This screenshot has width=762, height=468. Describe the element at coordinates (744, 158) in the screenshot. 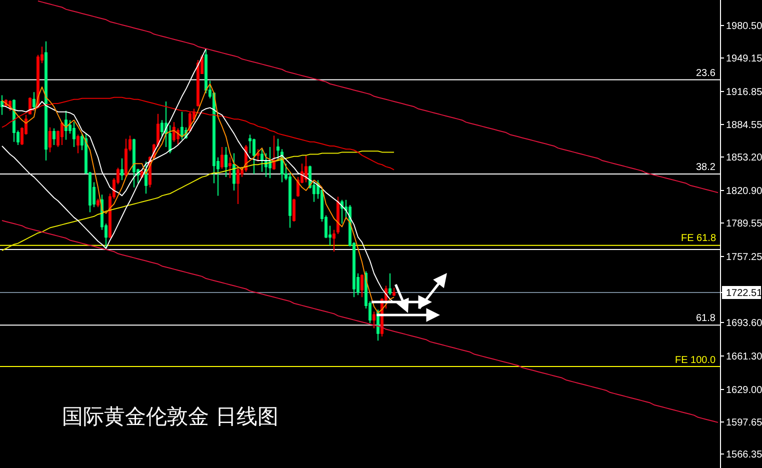

I see `y-tick-label: 1853.20` at that location.